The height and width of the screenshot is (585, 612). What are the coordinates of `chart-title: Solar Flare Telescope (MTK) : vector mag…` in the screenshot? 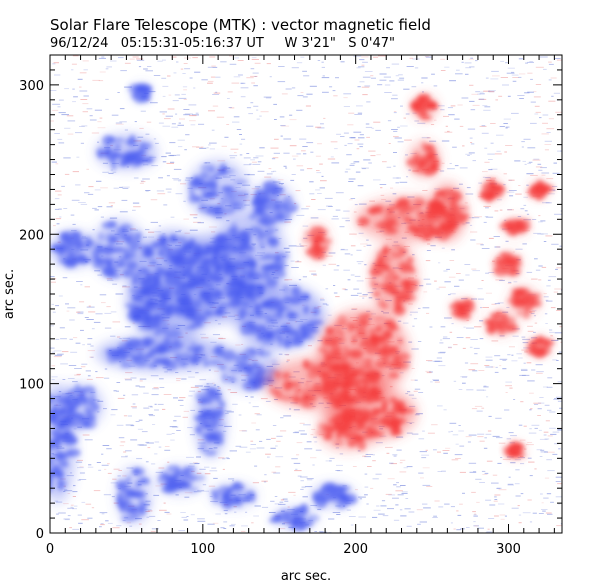 It's located at (240, 25).